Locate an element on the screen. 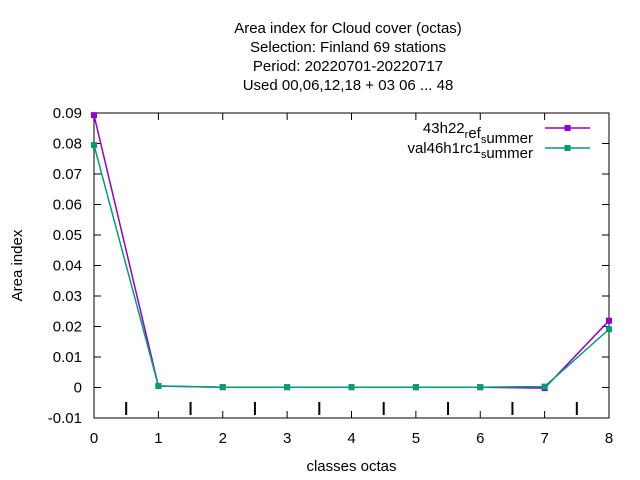  y-tick-label: -0.01 is located at coordinates (65, 418).